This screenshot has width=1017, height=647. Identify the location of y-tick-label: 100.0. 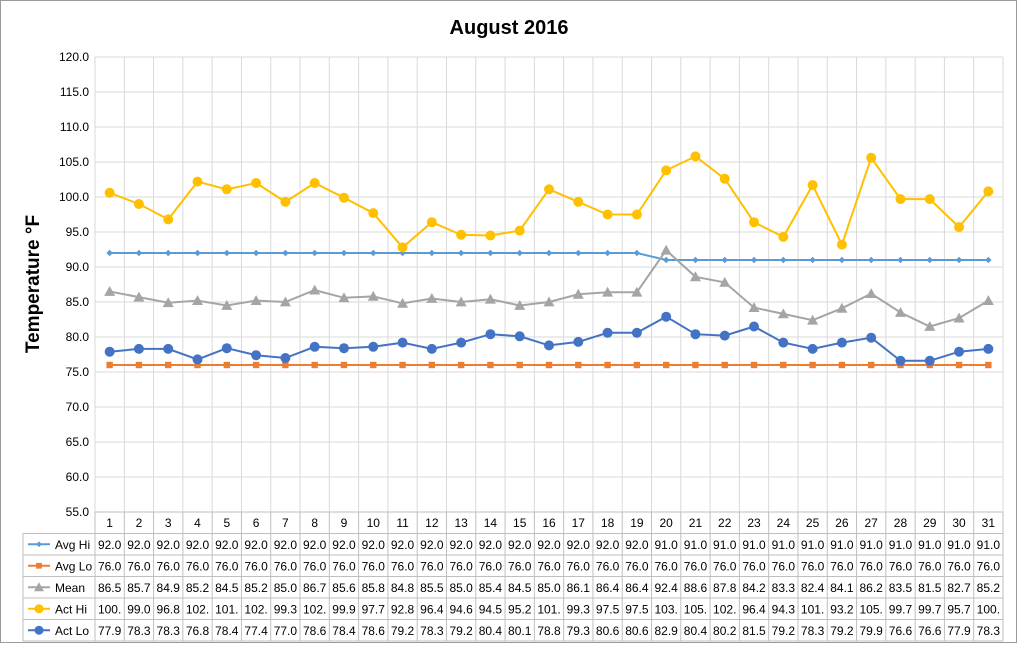
(74, 197).